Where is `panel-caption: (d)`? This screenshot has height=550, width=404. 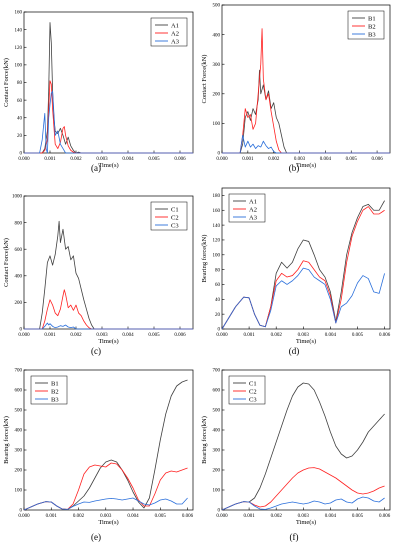
panel-caption: (d) is located at coordinates (294, 351).